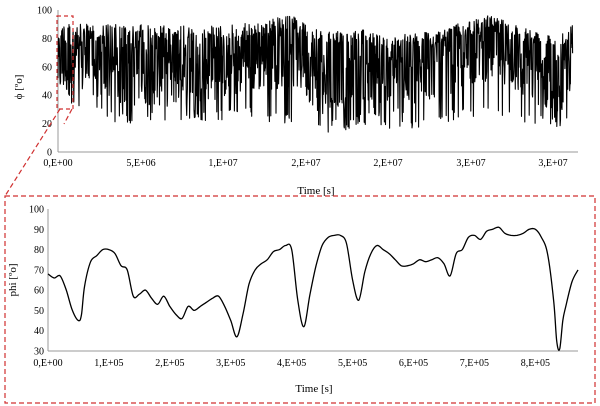 Image resolution: width=600 pixels, height=406 pixels. I want to click on zoomed-y-axis-label: phi [ºo], so click(13, 279).